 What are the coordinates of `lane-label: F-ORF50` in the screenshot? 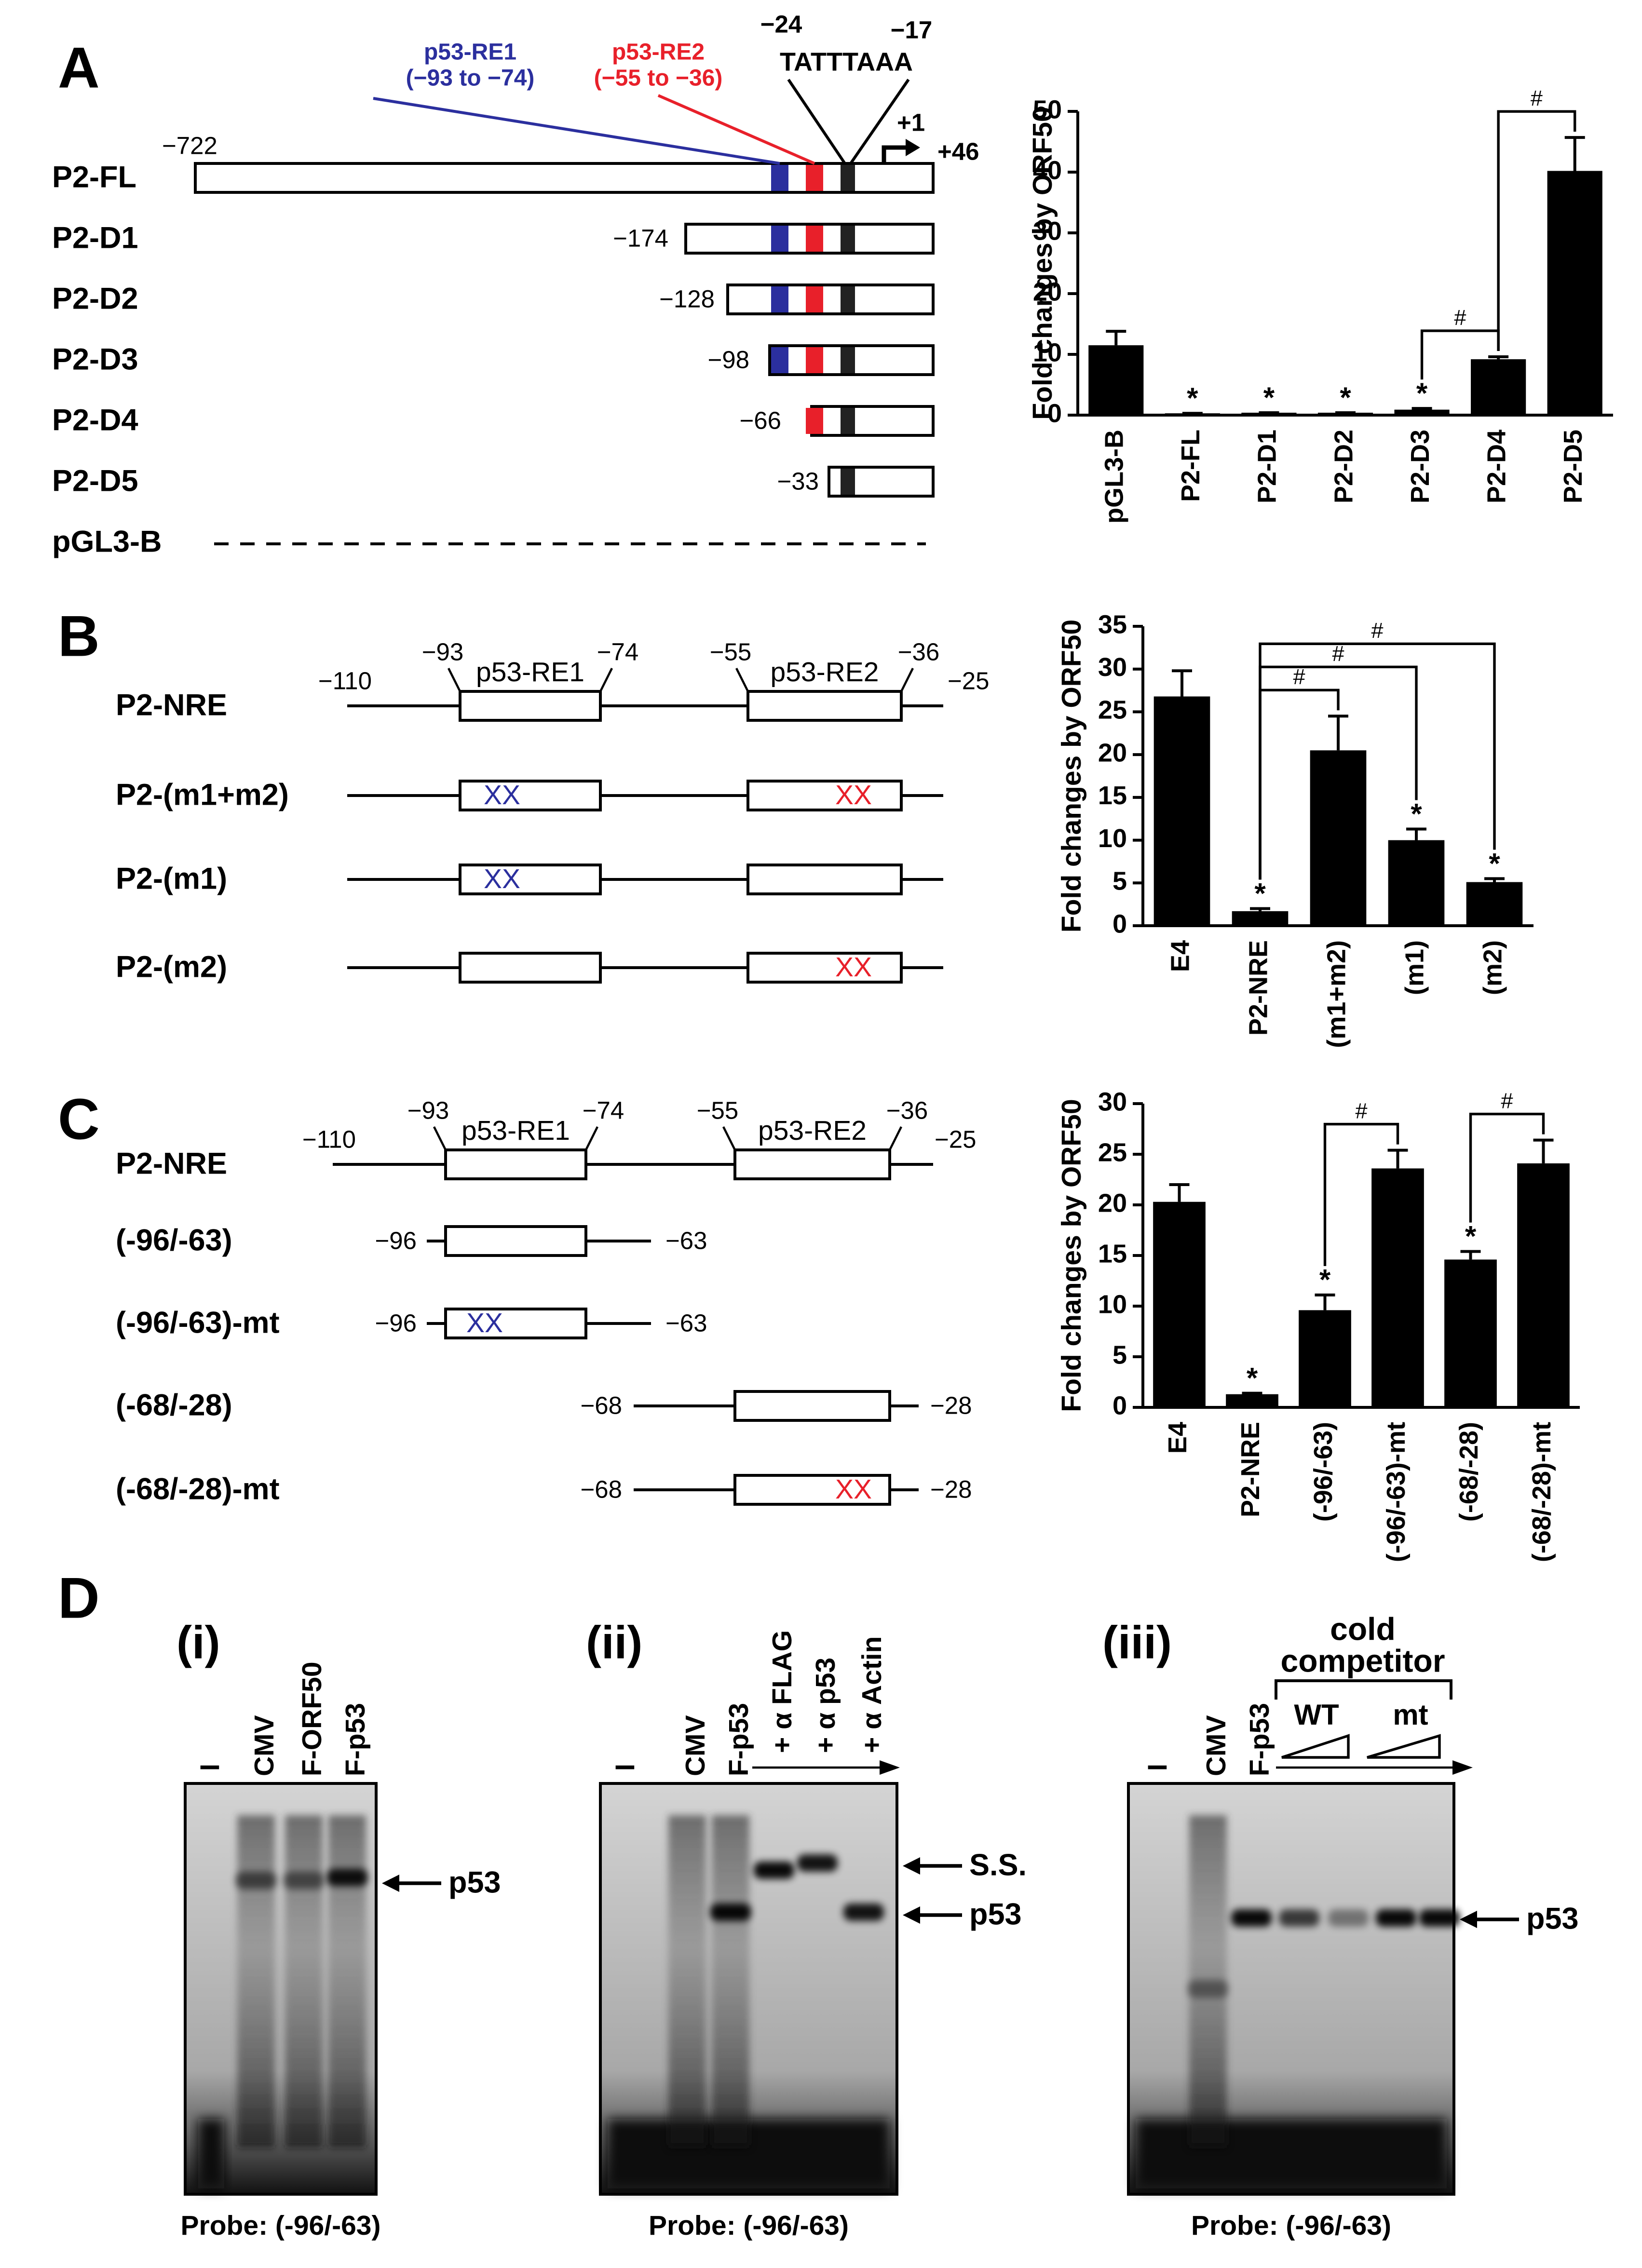 It's located at (312, 1718).